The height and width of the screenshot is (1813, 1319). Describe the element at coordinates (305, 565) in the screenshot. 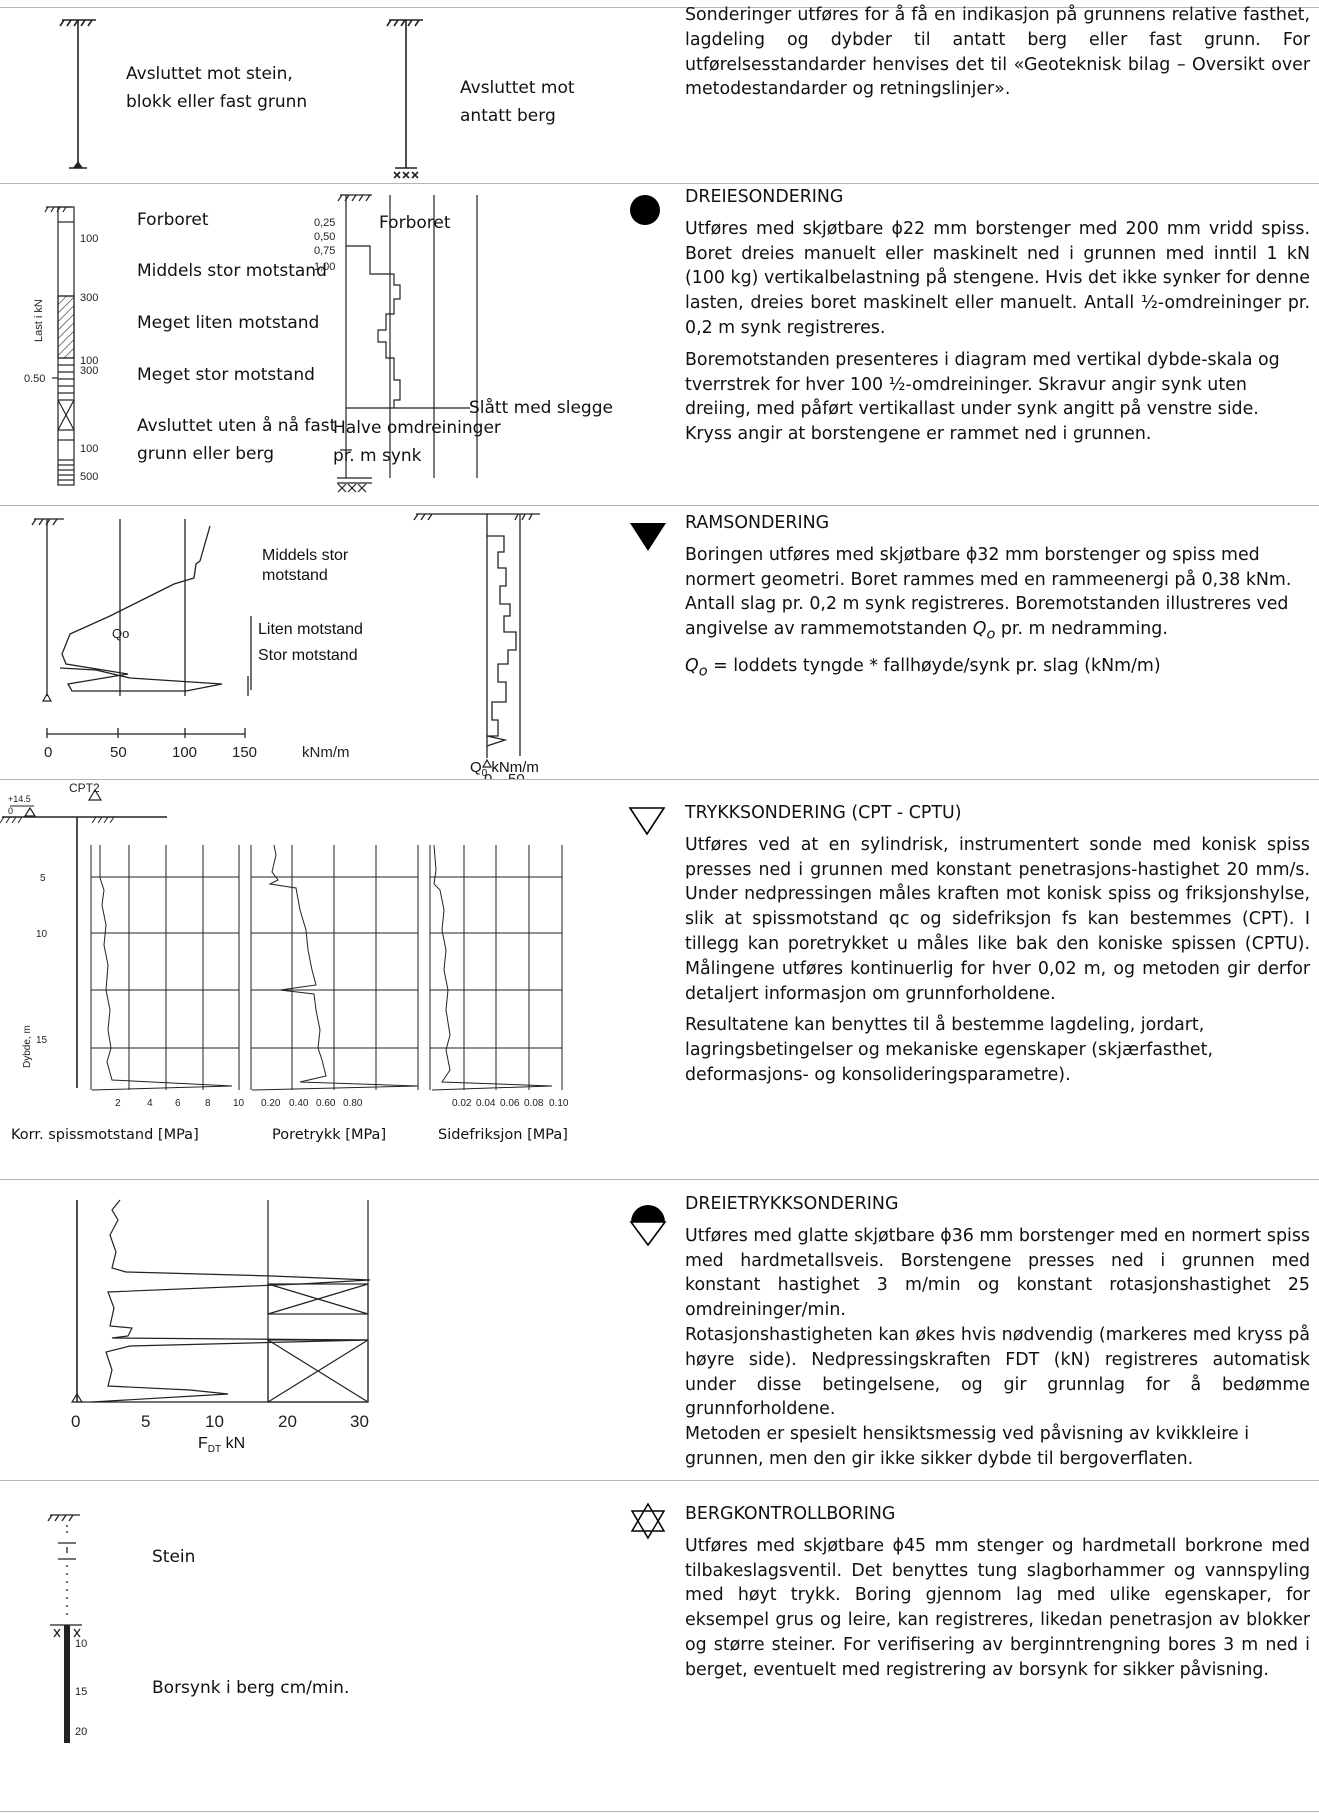

I see `legend-medium: Middels stor motstand` at that location.